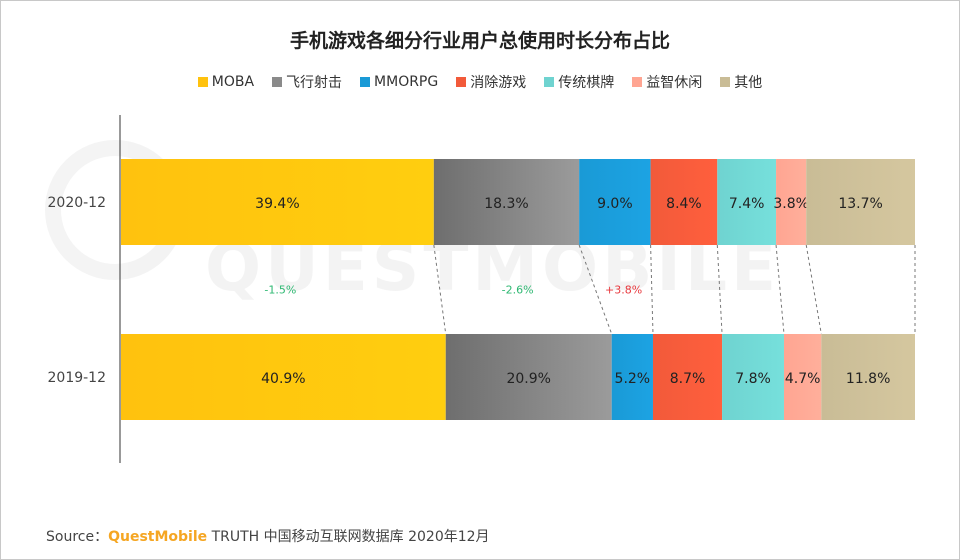 The width and height of the screenshot is (960, 560). Describe the element at coordinates (498, 83) in the screenshot. I see `legend-label: 消除游戏` at that location.